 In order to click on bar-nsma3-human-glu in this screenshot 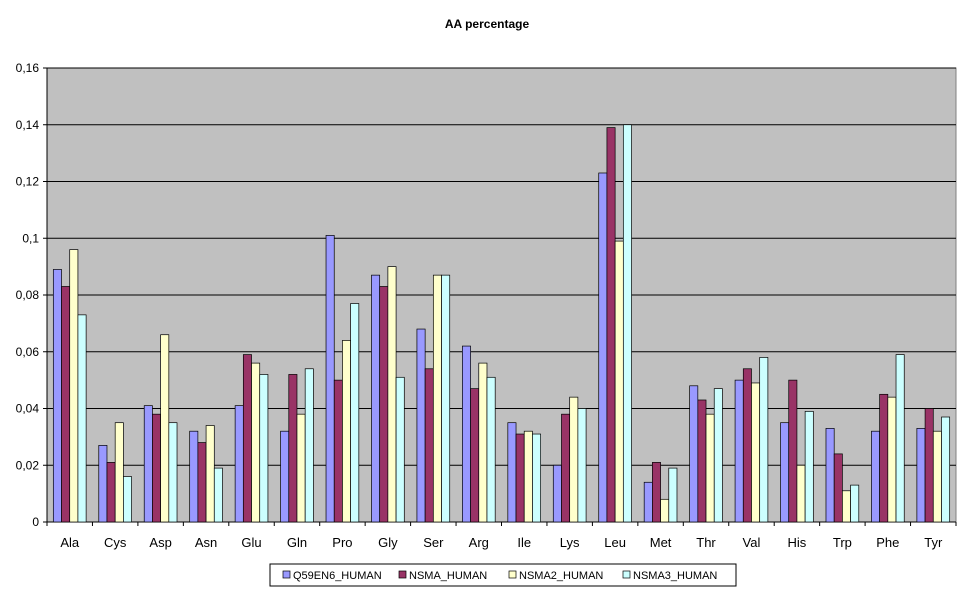, I will do `click(264, 448)`.